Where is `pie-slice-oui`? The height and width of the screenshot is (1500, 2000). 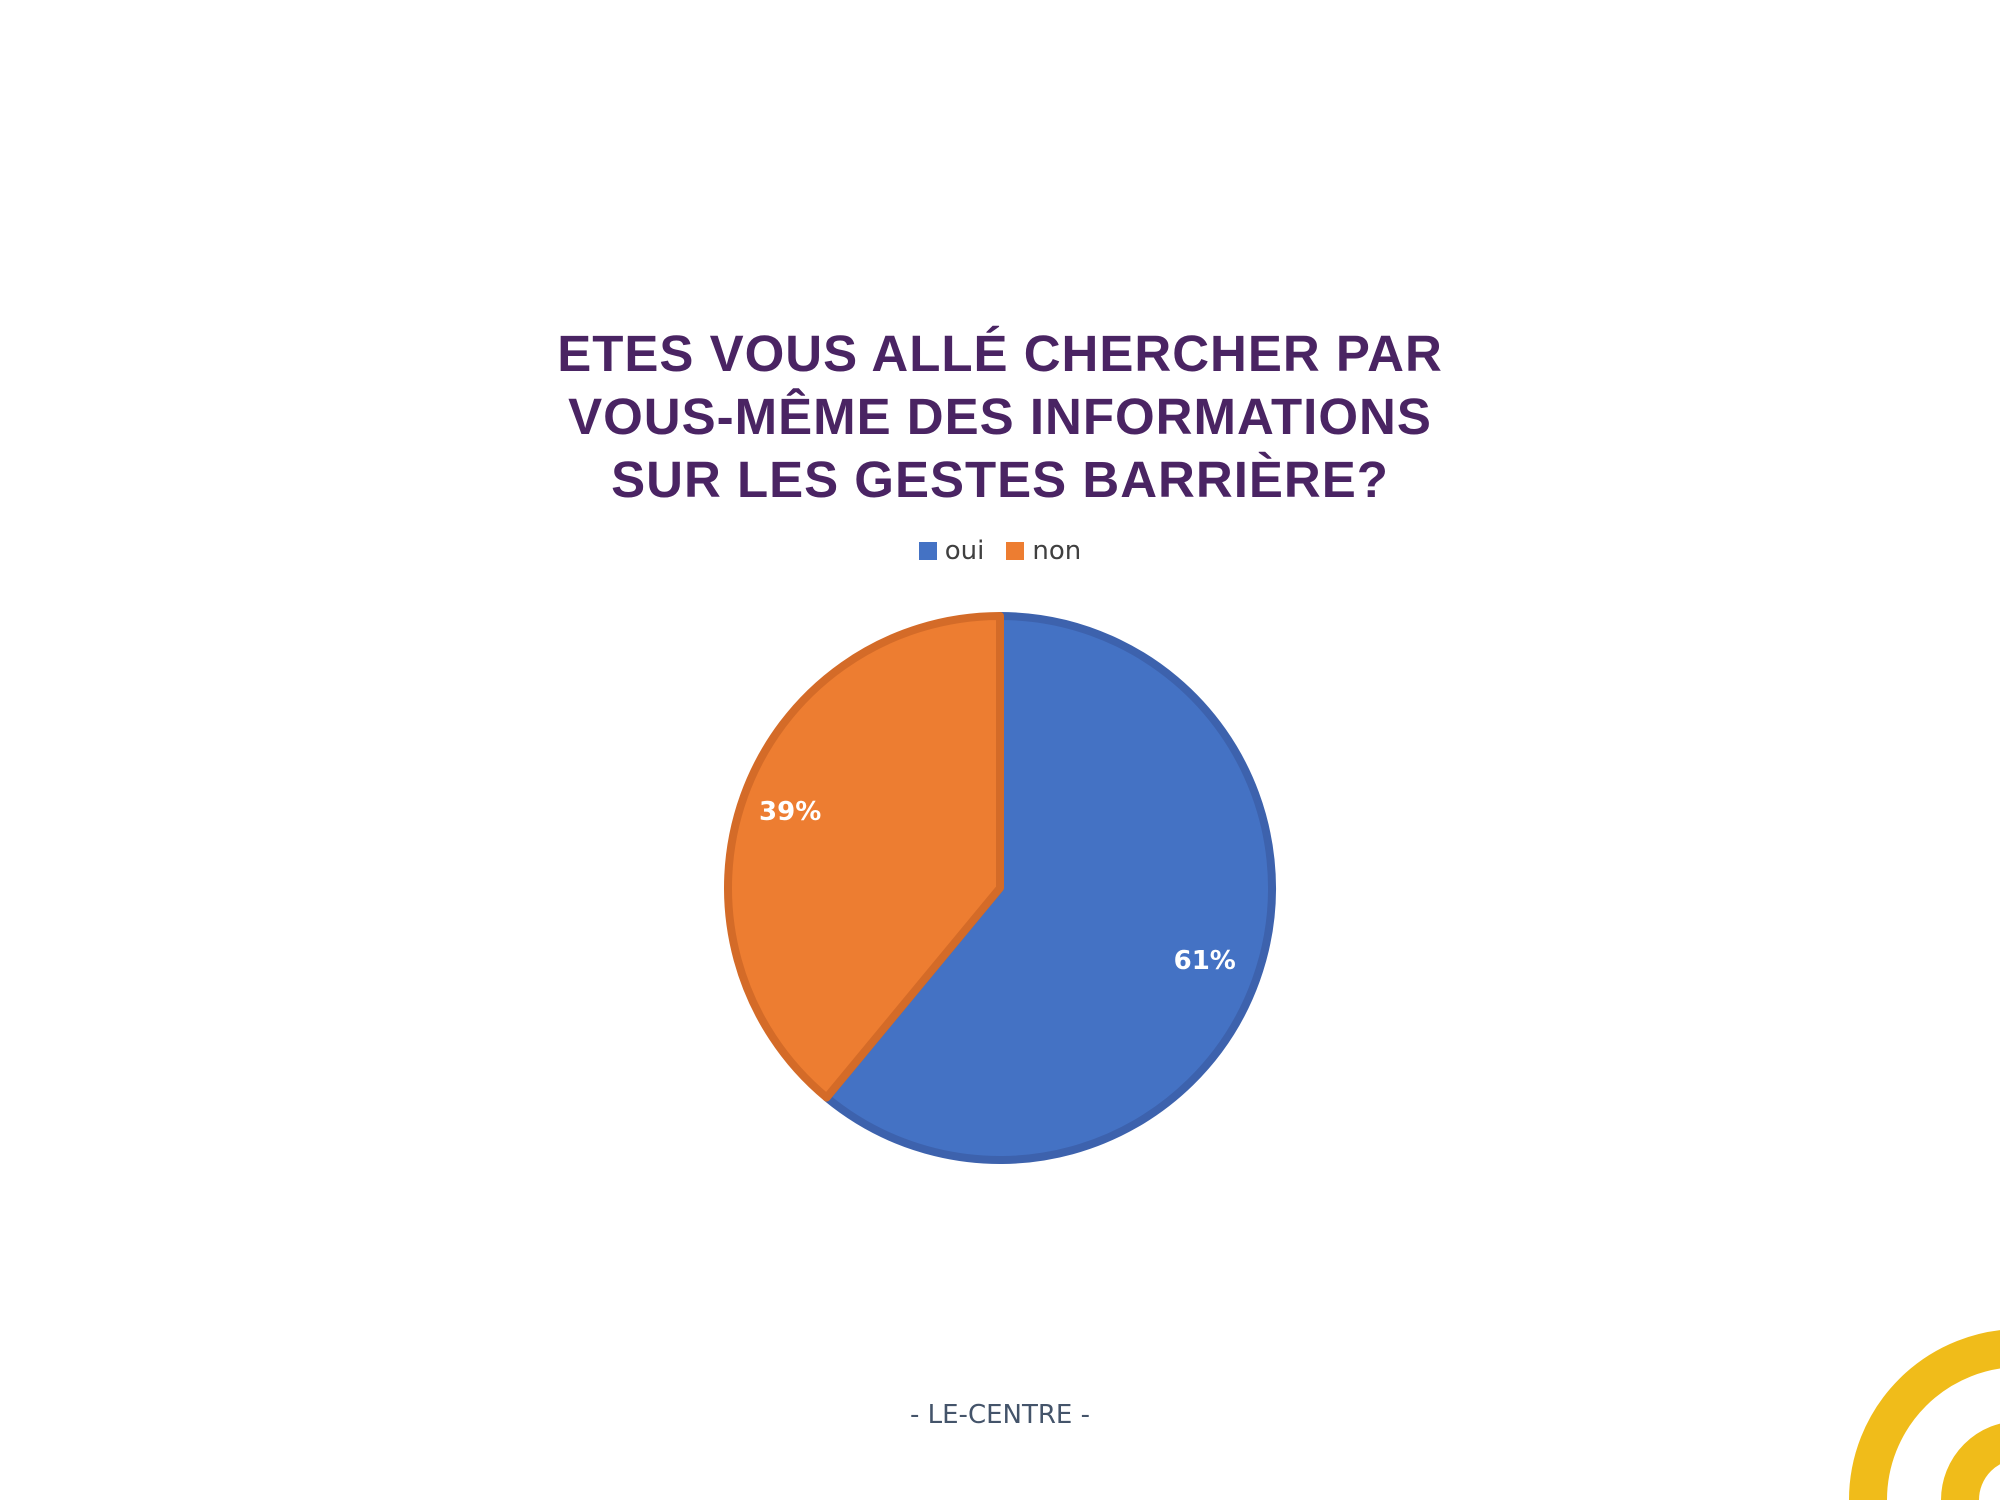 pie-slice-oui is located at coordinates (1049, 888).